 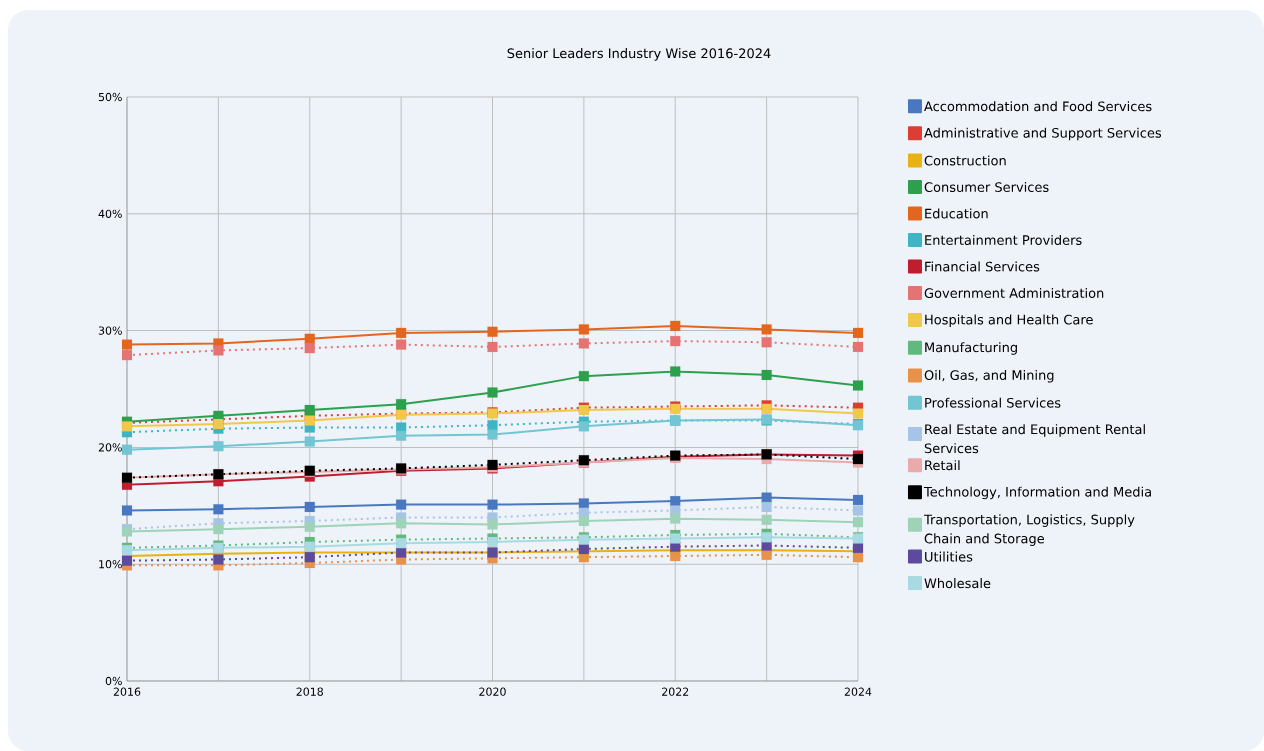 I want to click on y-tick-label: 40%, so click(x=110, y=213).